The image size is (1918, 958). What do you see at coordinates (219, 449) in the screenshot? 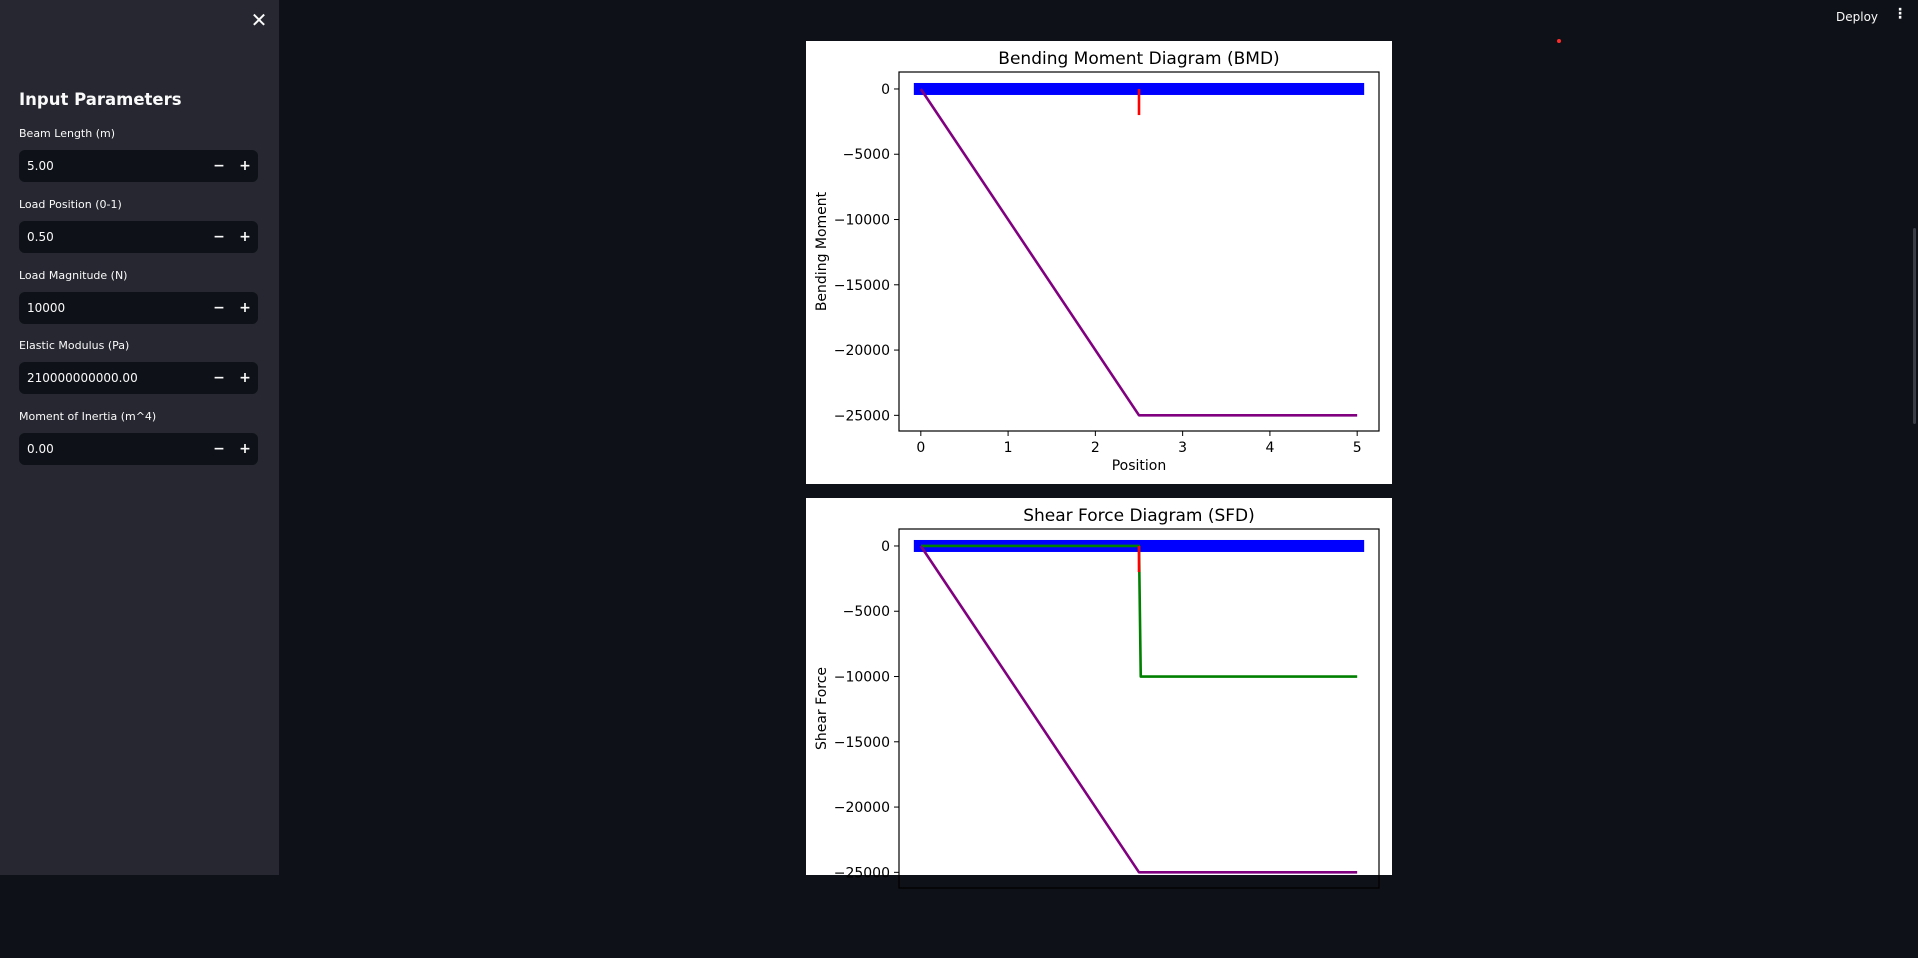
I see `moment-of-inertia-decrement-button: −` at bounding box center [219, 449].